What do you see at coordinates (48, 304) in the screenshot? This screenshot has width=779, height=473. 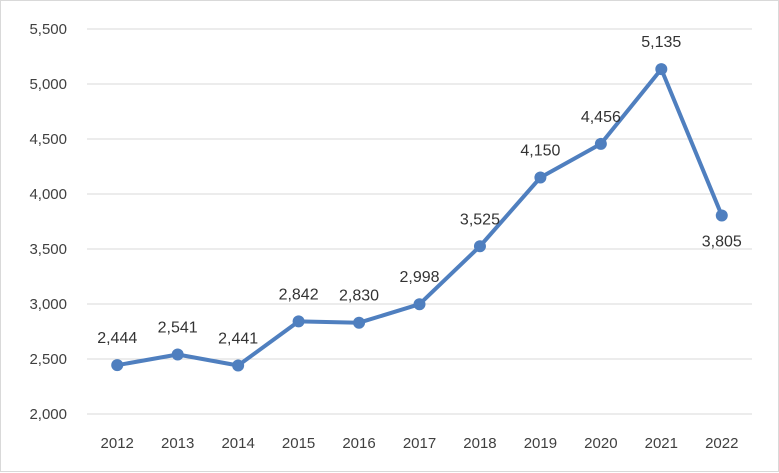 I see `y-tick-label: 3,000` at bounding box center [48, 304].